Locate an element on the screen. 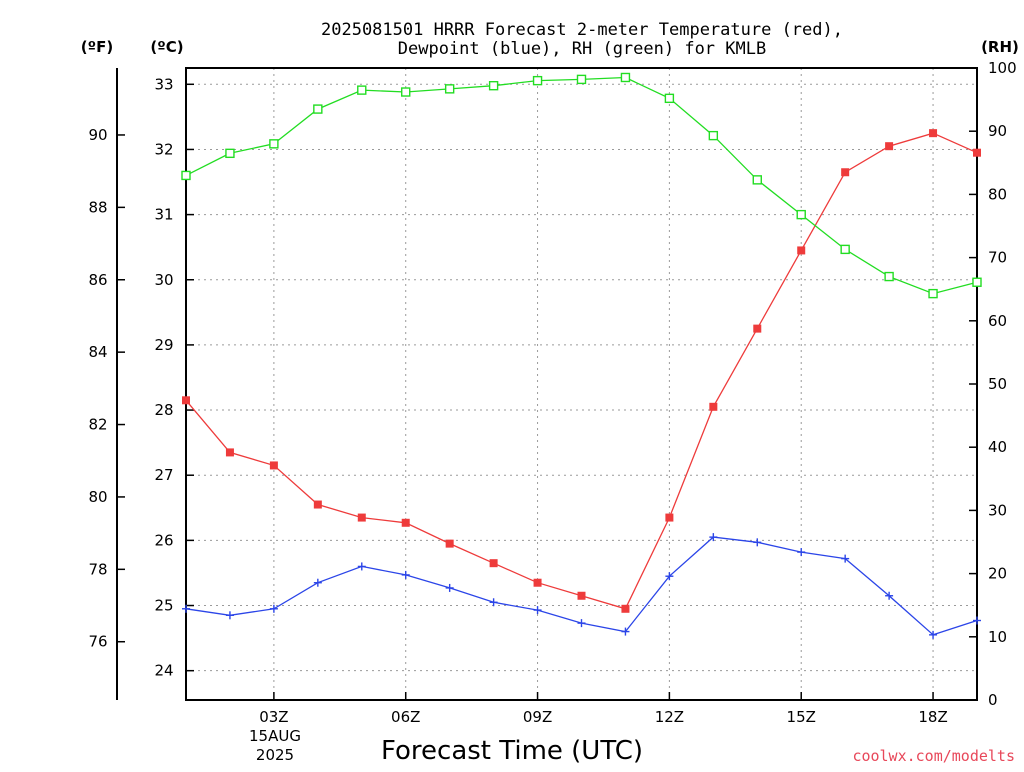 This screenshot has width=1024, height=772. fahrenheit-tick-label-76: 76 is located at coordinates (97, 642).